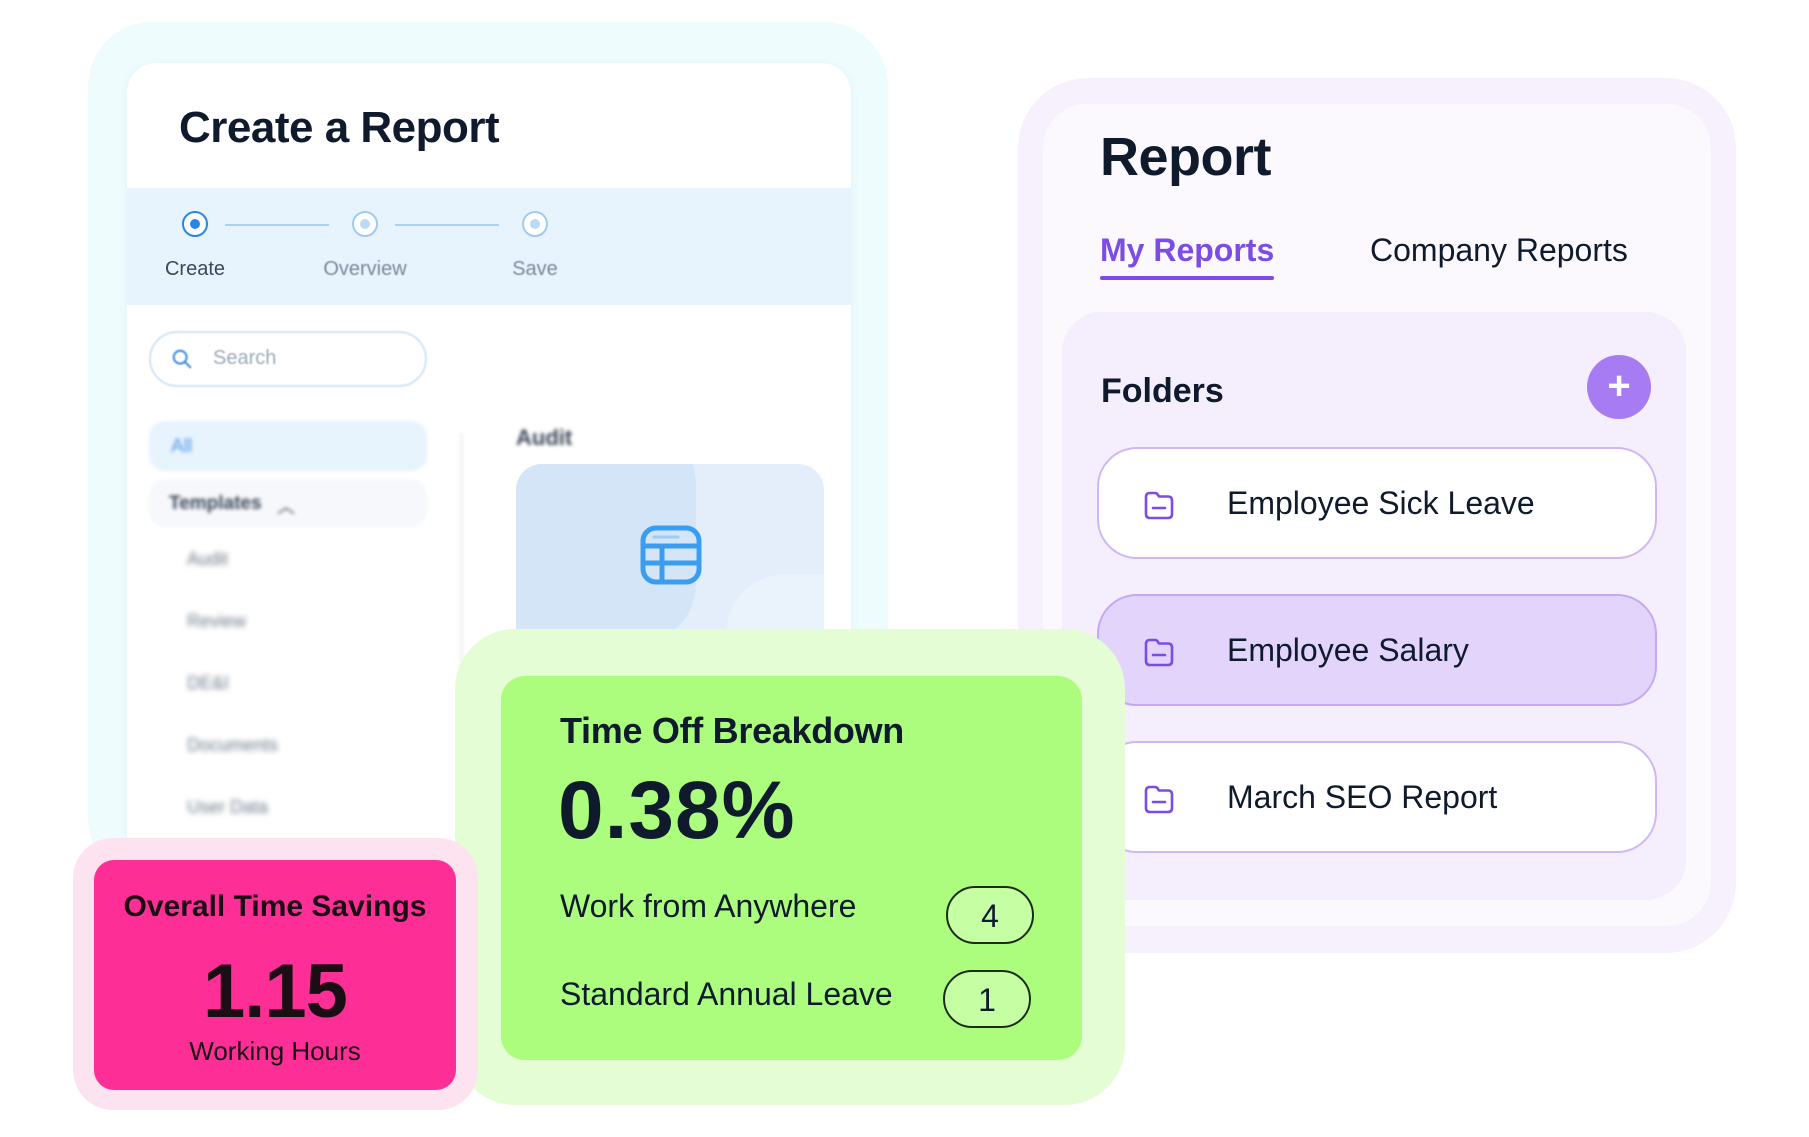 The image size is (1809, 1137). I want to click on step-overview-dot, so click(365, 224).